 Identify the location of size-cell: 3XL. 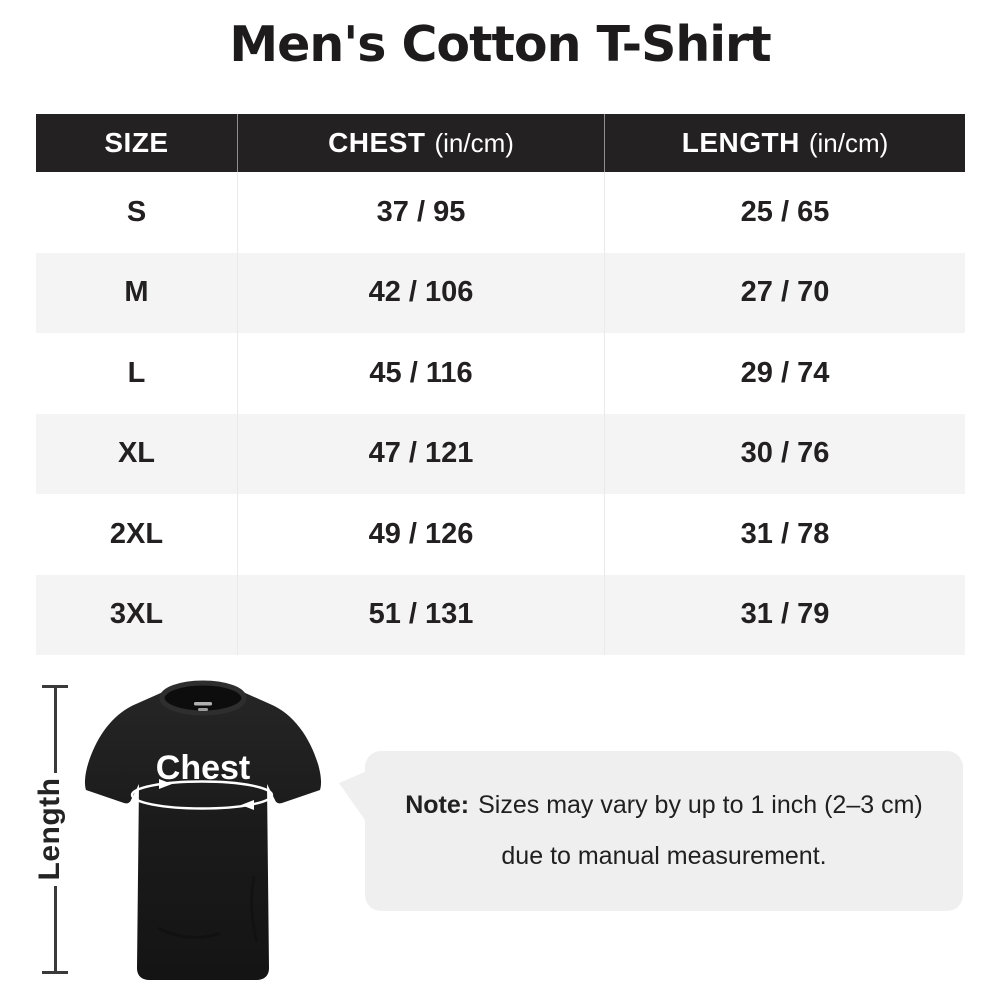
(136, 614).